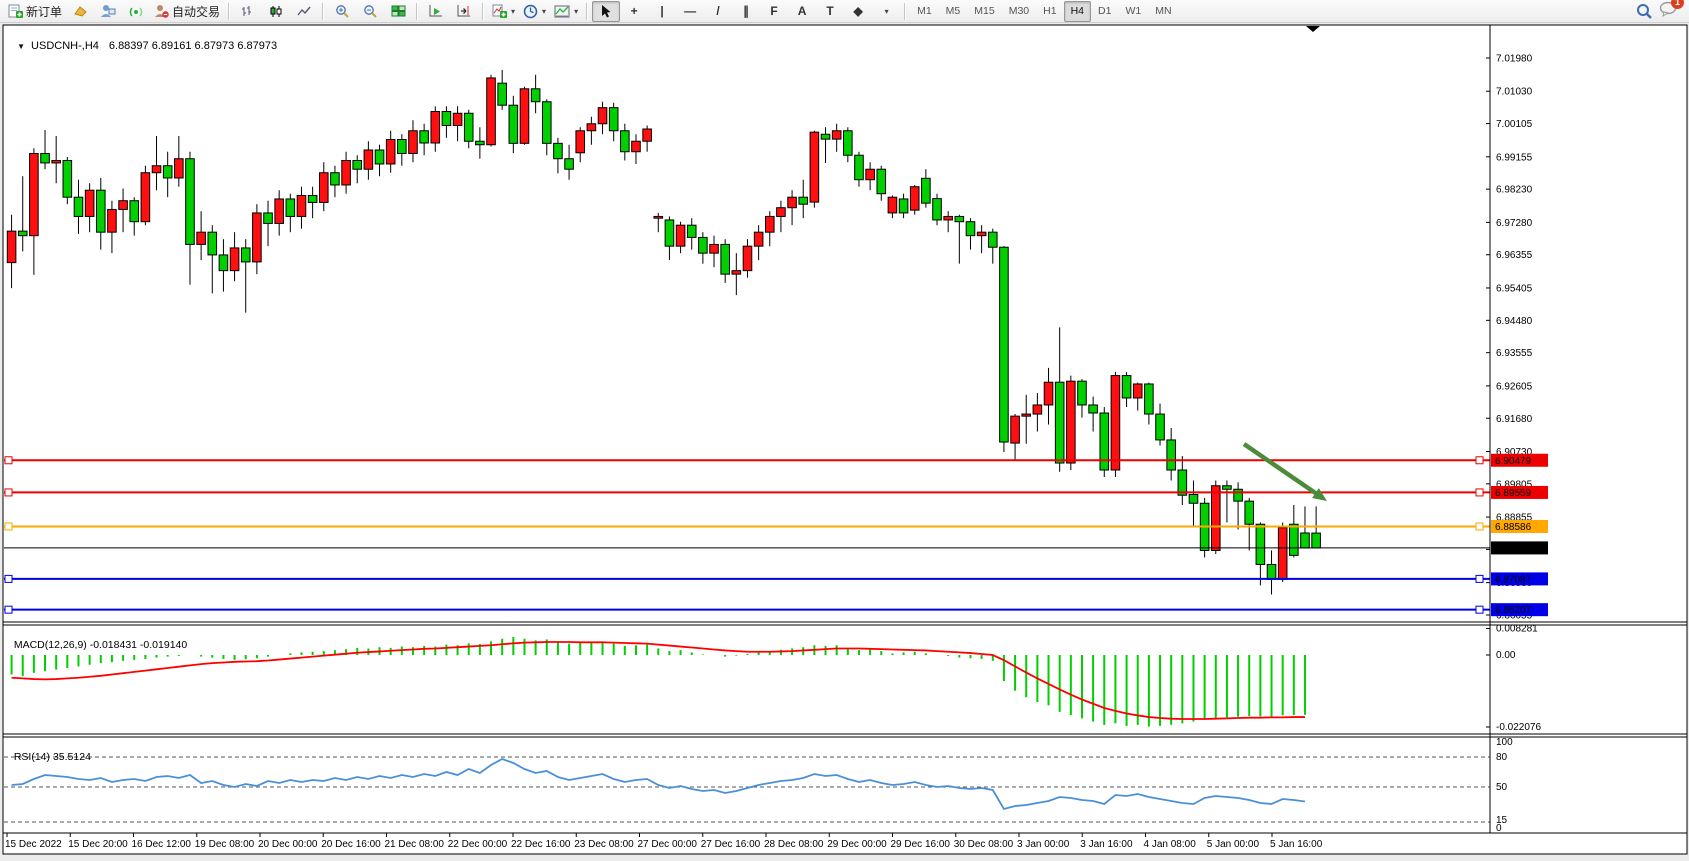  Describe the element at coordinates (15, 11) in the screenshot. I see `new-order-icon` at that location.